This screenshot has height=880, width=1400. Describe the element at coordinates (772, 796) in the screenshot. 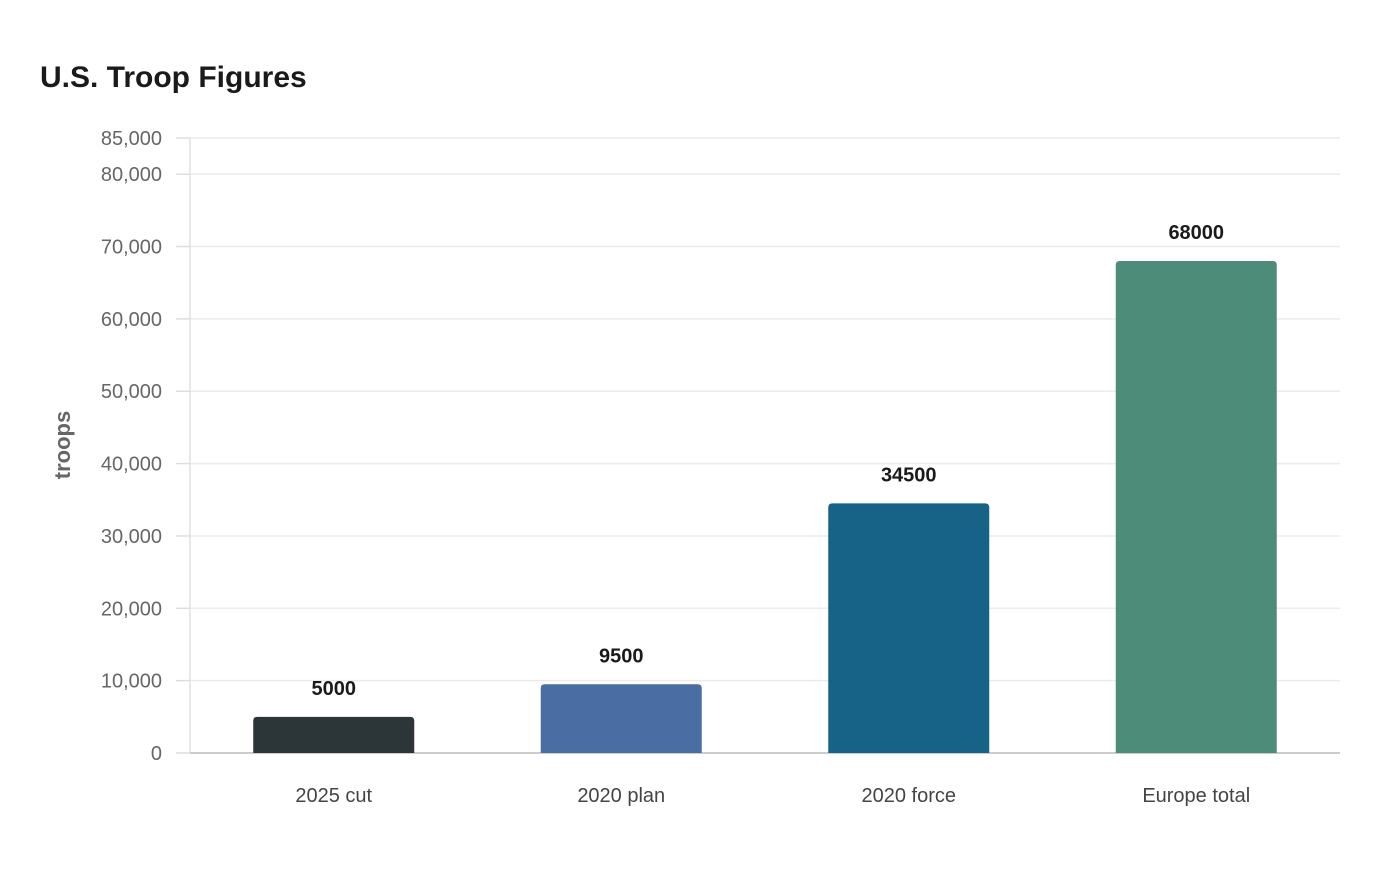

I see `x-category-labels: 2025 cut 2020 plan 2020 force Europe total` at that location.